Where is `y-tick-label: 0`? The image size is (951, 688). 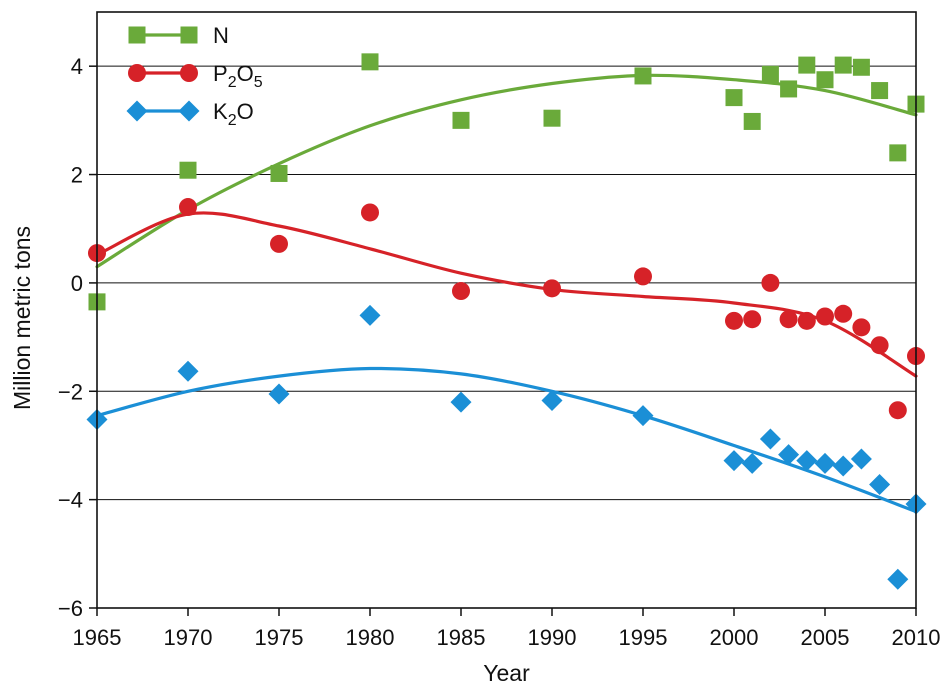 y-tick-label: 0 is located at coordinates (77, 283).